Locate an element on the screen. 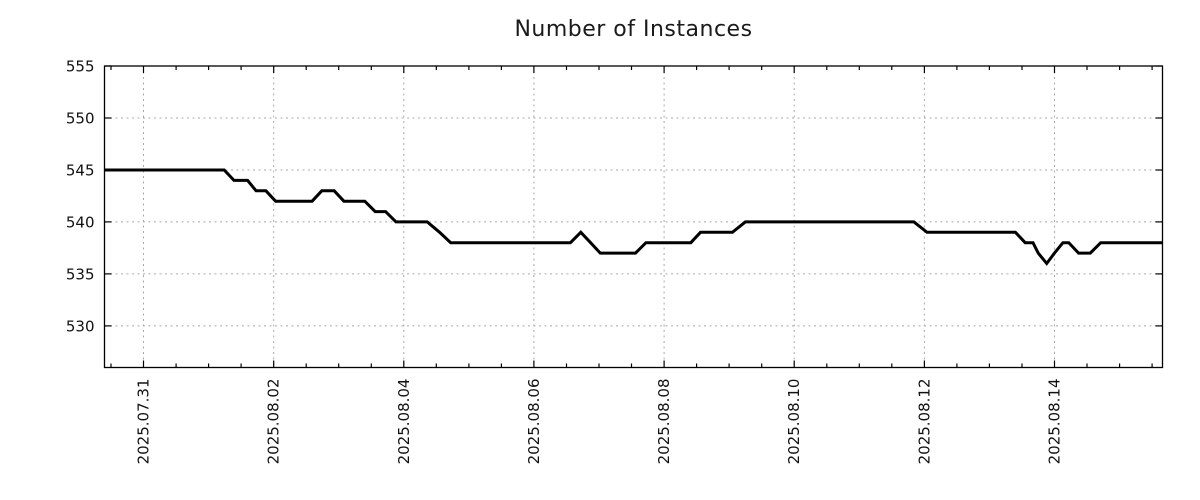  y-axis-tick-label: 540 is located at coordinates (80, 222).